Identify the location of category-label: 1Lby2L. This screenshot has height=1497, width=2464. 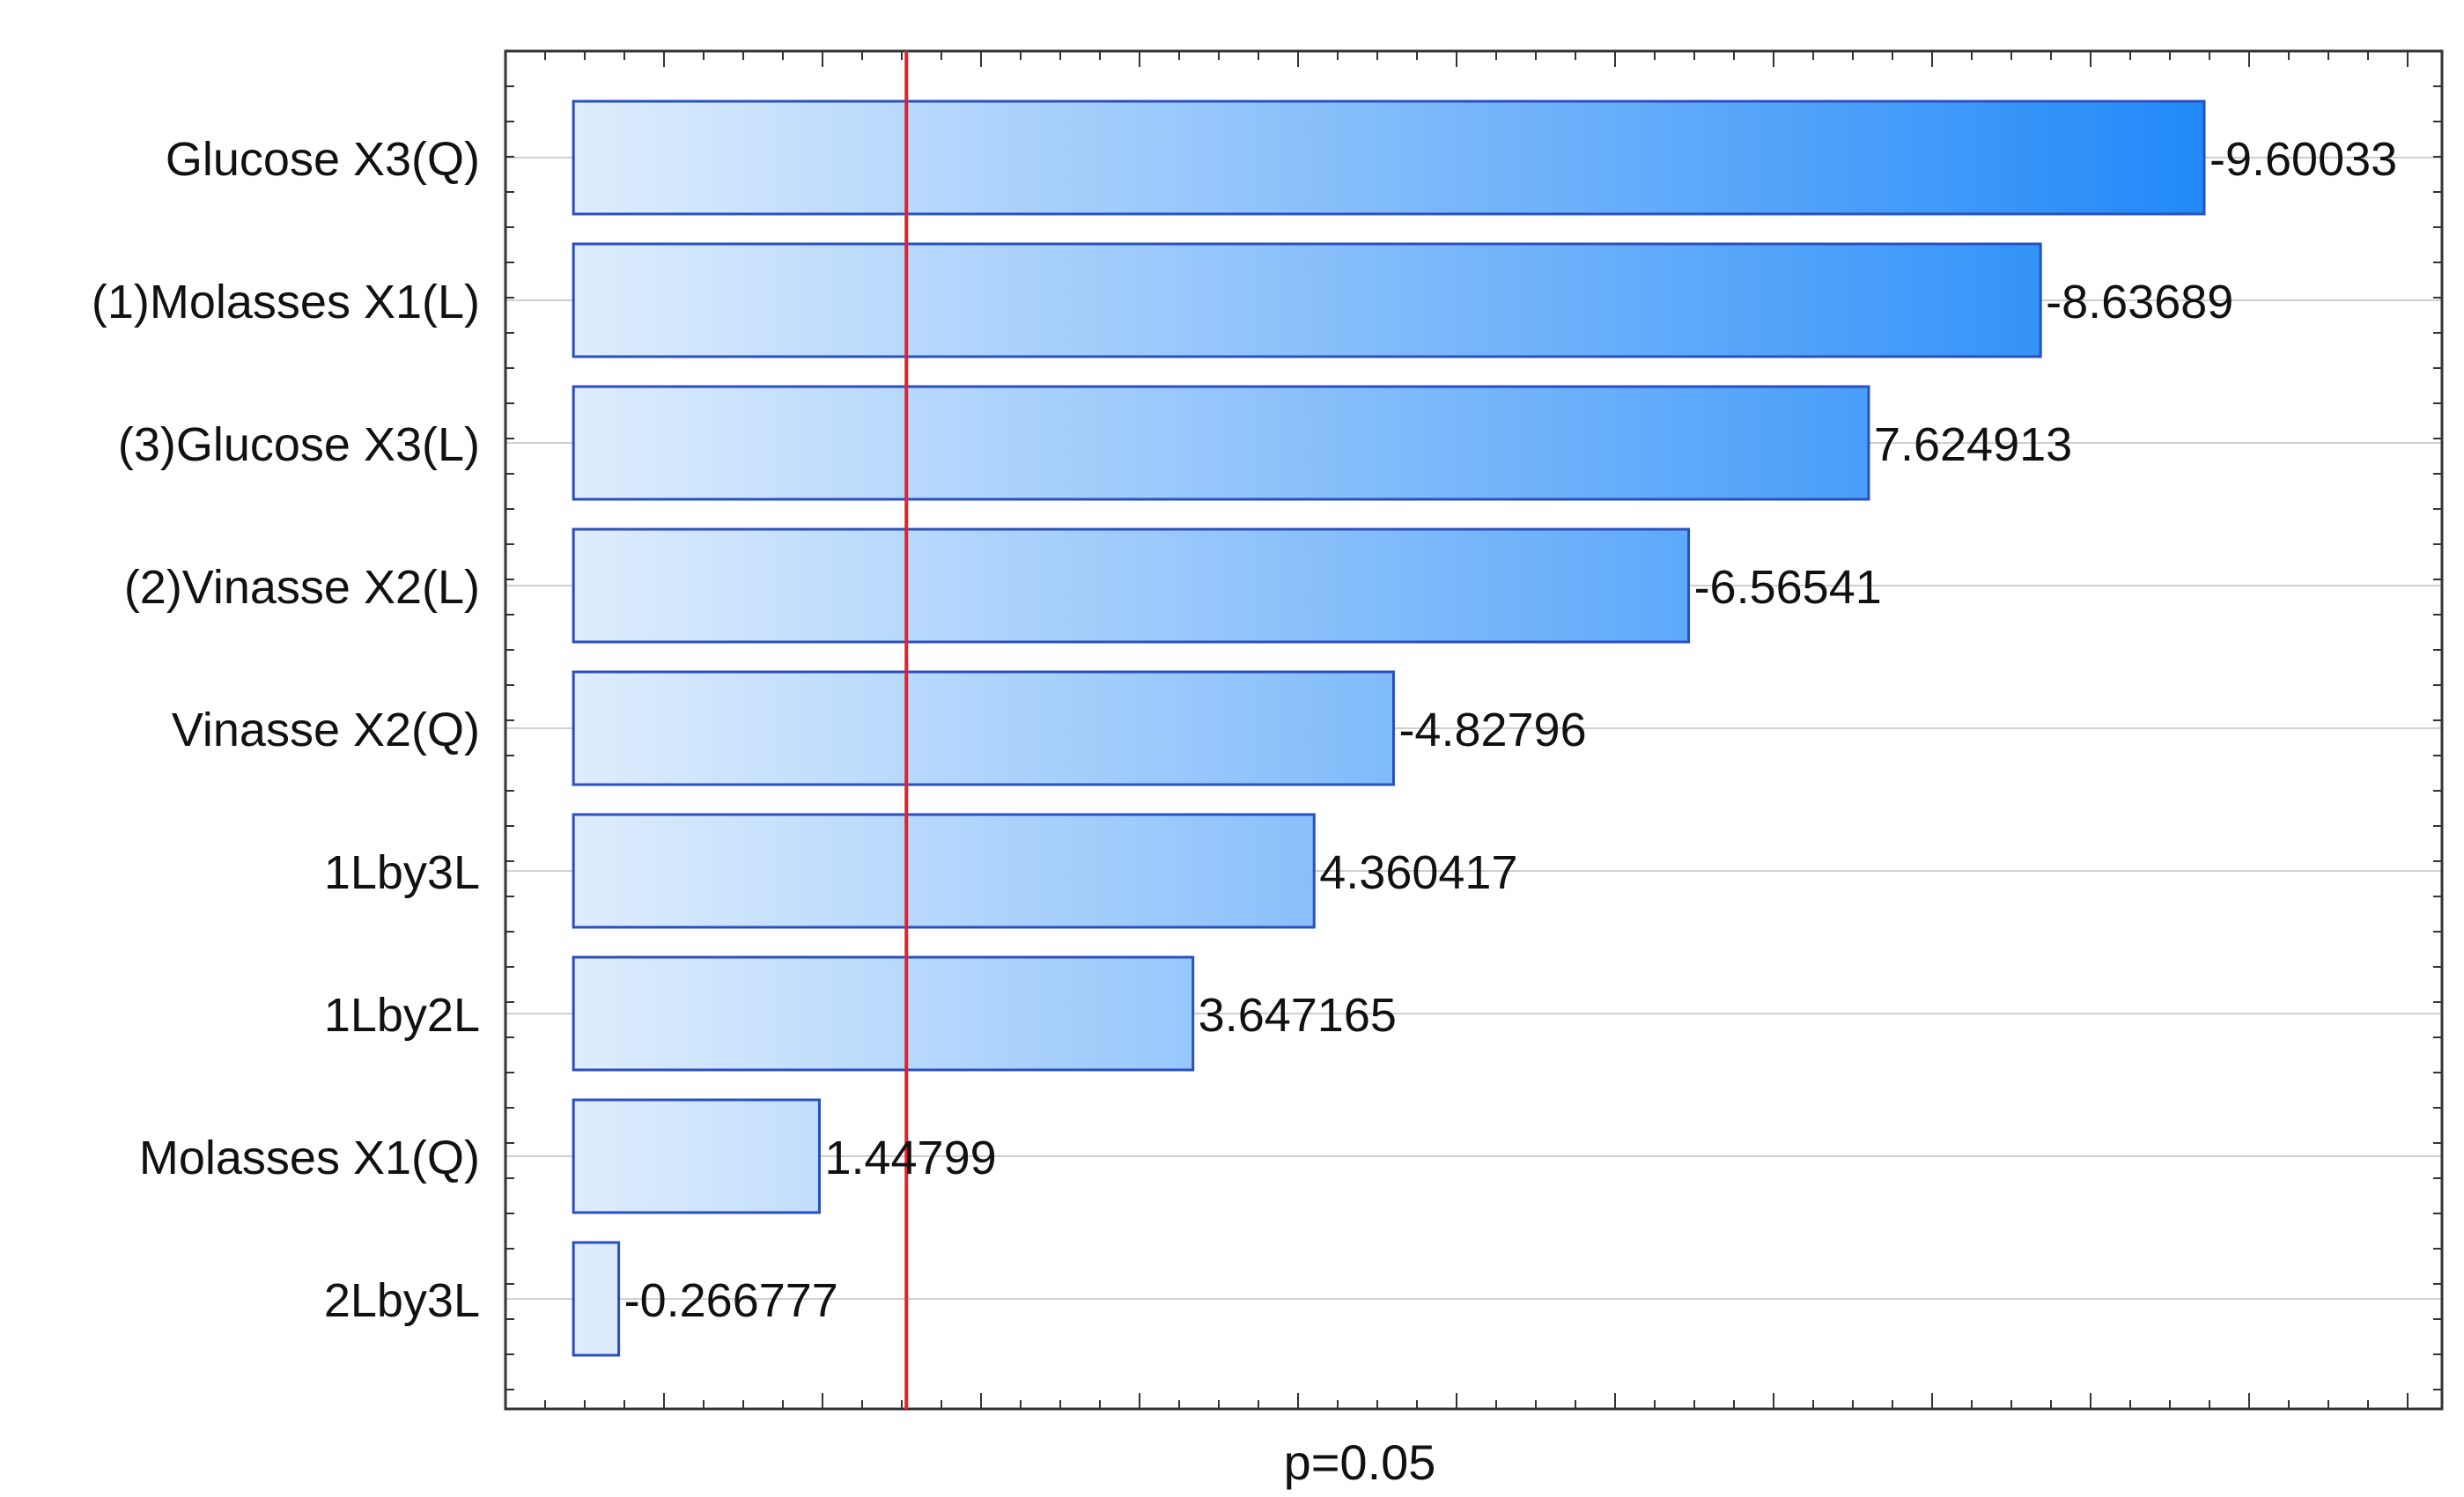
(402, 1016).